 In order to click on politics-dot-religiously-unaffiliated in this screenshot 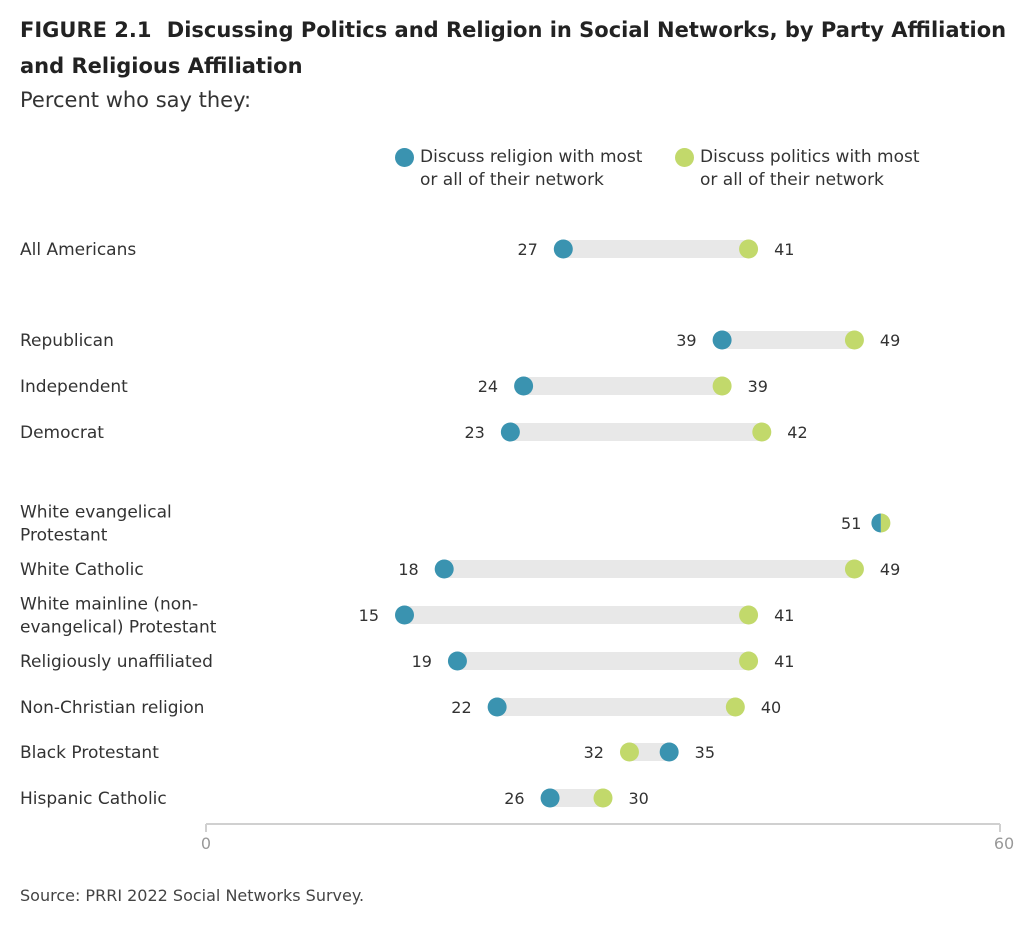, I will do `click(749, 661)`.